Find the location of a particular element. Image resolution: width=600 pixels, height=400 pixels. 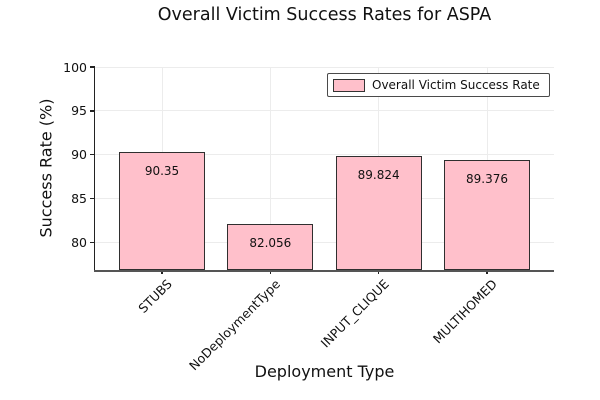

bar-value-label: 89.376 is located at coordinates (487, 179).